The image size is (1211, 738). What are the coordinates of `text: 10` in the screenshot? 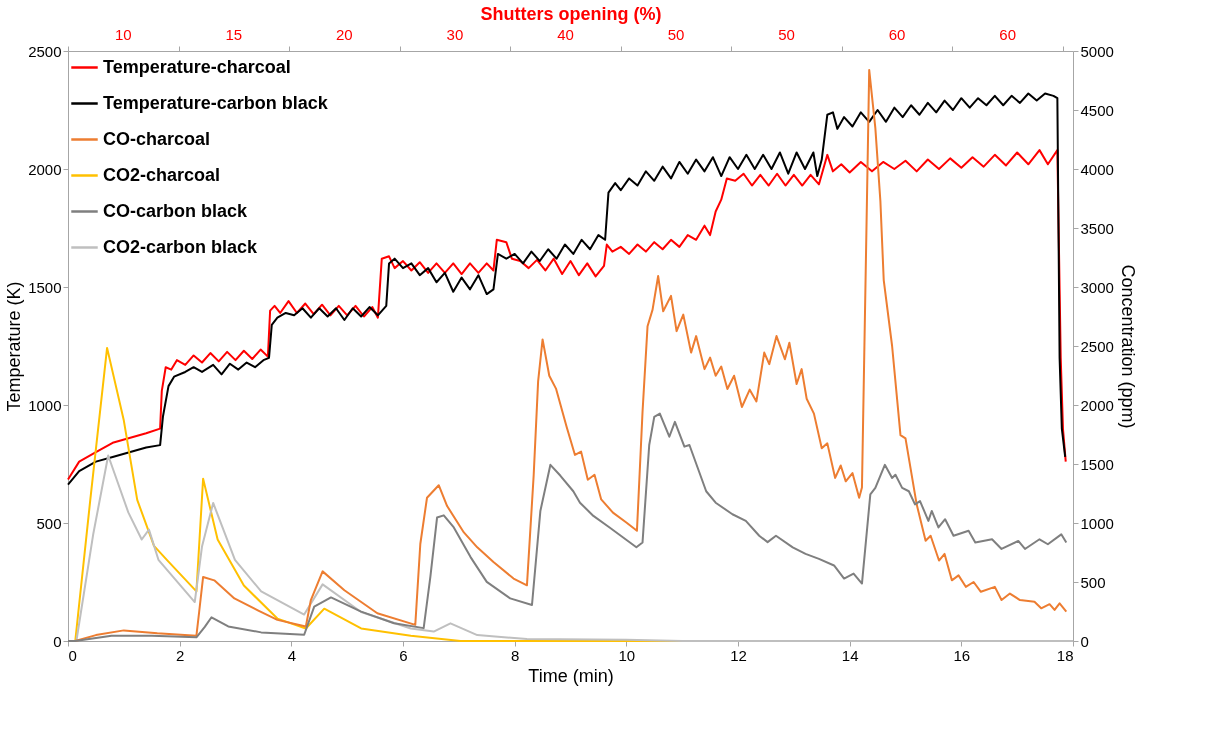 It's located at (123, 34).